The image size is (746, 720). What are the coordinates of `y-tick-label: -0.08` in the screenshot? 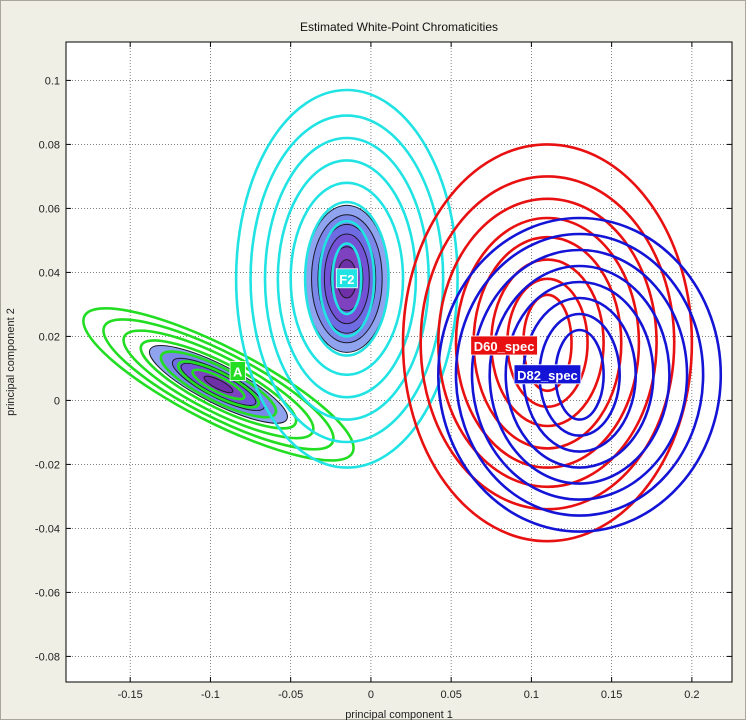 It's located at (47, 657).